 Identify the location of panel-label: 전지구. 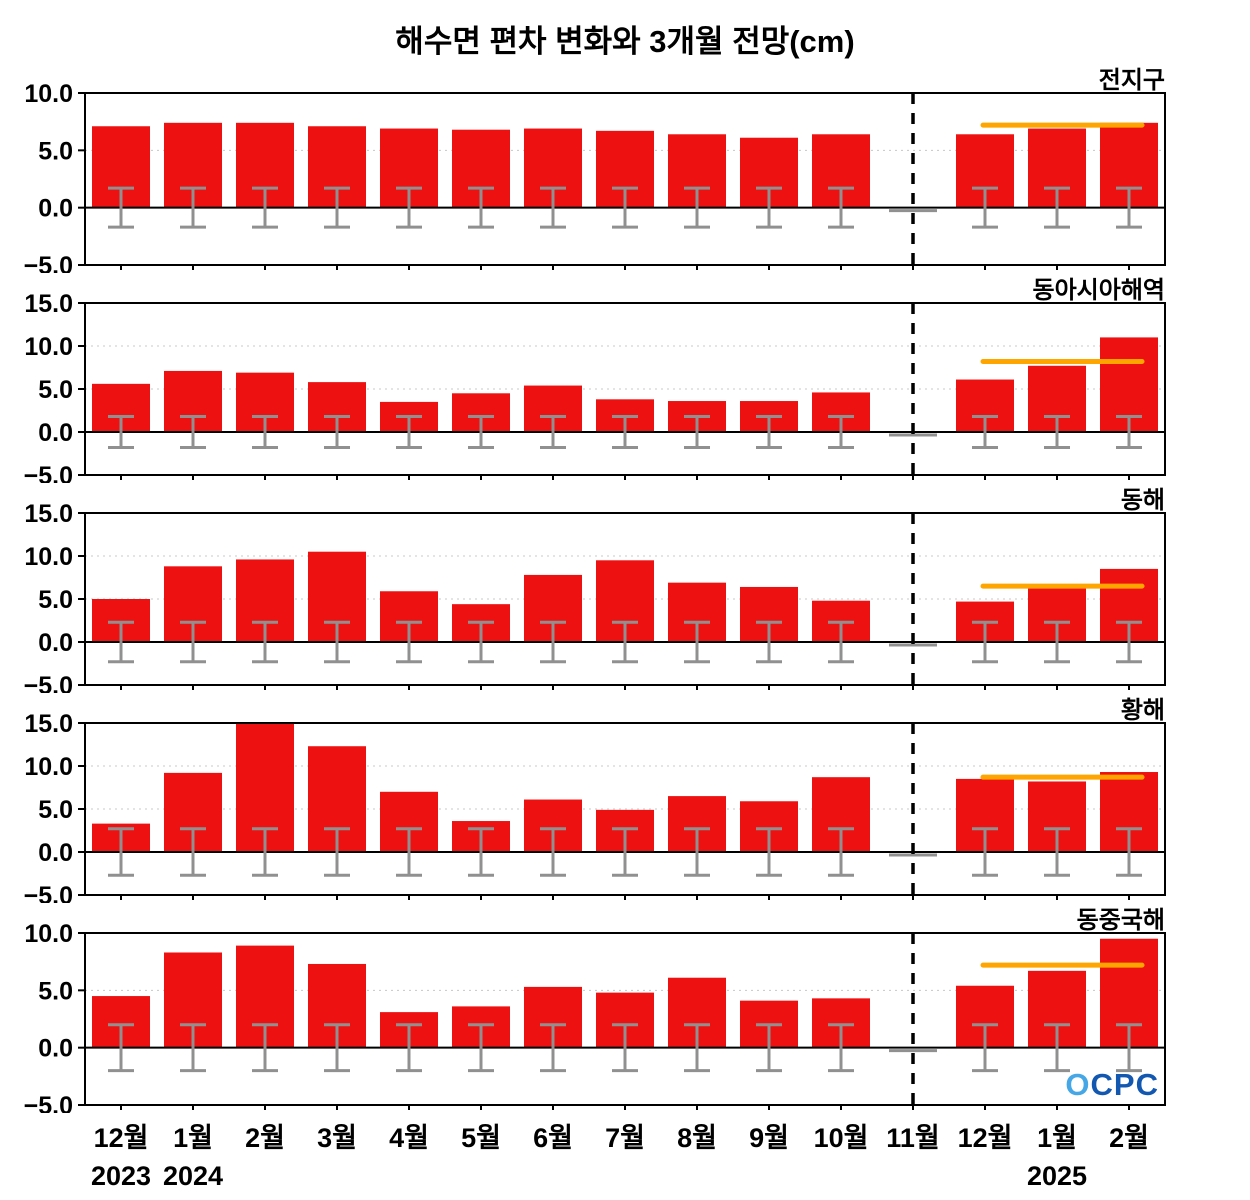
(1132, 80).